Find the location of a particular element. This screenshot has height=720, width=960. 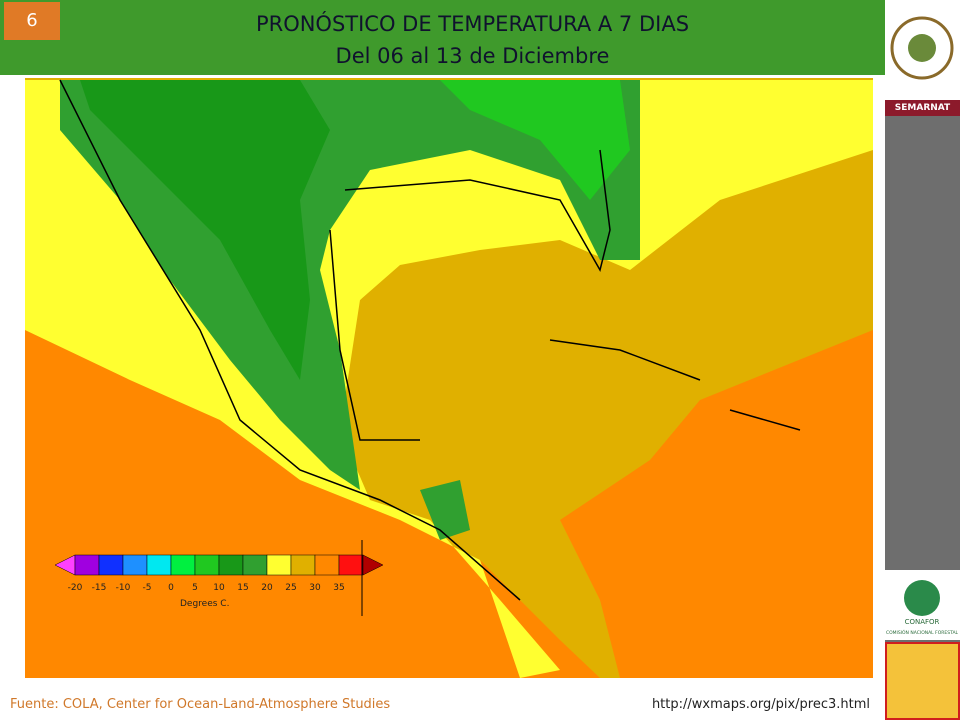

legend-label: 35 is located at coordinates (338, 588).